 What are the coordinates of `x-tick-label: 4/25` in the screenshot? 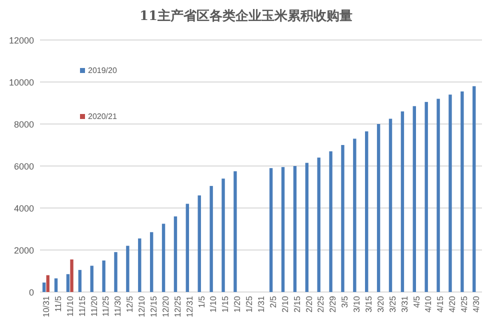 It's located at (464, 304).